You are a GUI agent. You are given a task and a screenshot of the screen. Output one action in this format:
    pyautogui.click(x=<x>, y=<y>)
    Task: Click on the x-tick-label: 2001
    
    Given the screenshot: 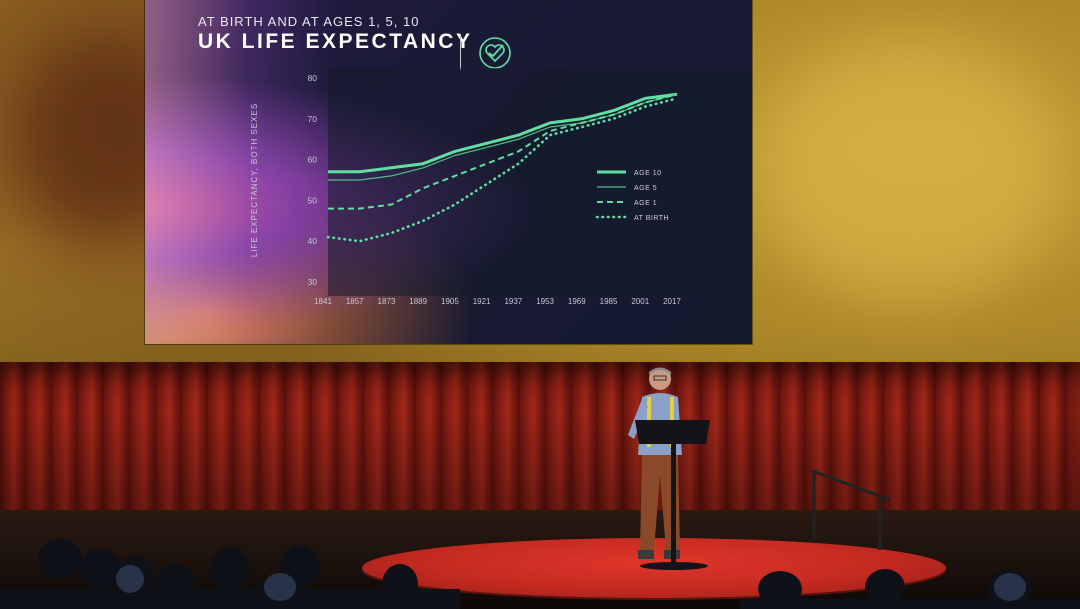 What is the action you would take?
    pyautogui.click(x=640, y=301)
    